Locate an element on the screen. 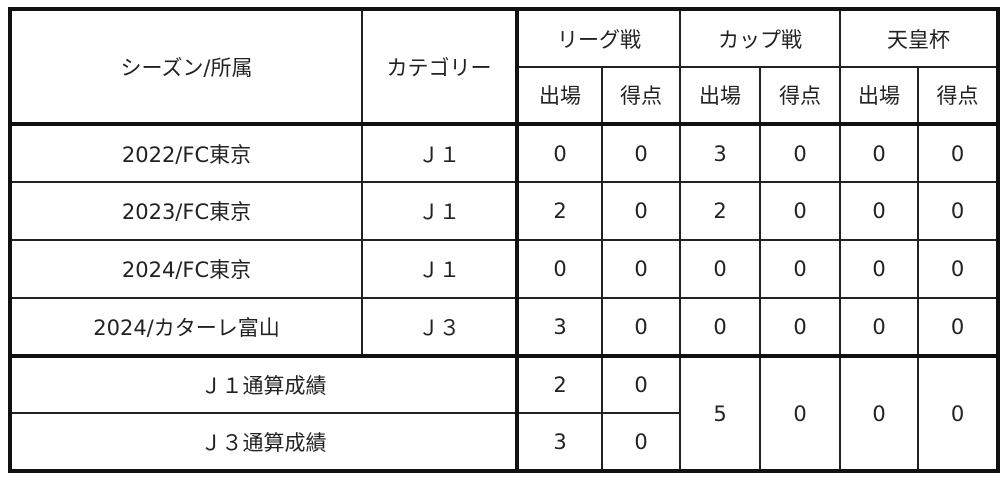 Image resolution: width=1000 pixels, height=482 pixels. season-cell: 2024/カターレ富山 is located at coordinates (186, 327).